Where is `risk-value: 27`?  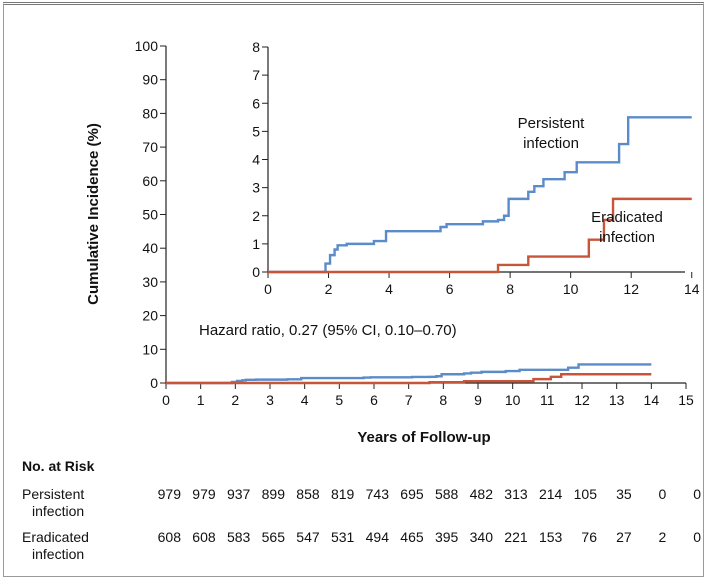
risk-value: 27 is located at coordinates (624, 537).